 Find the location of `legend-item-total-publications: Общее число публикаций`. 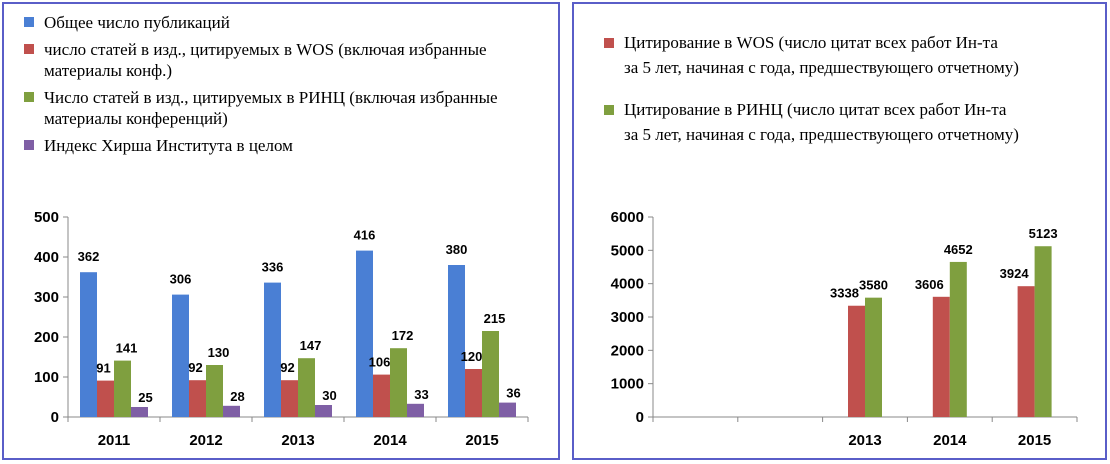

legend-item-total-publications: Общее число публикаций is located at coordinates (284, 22).